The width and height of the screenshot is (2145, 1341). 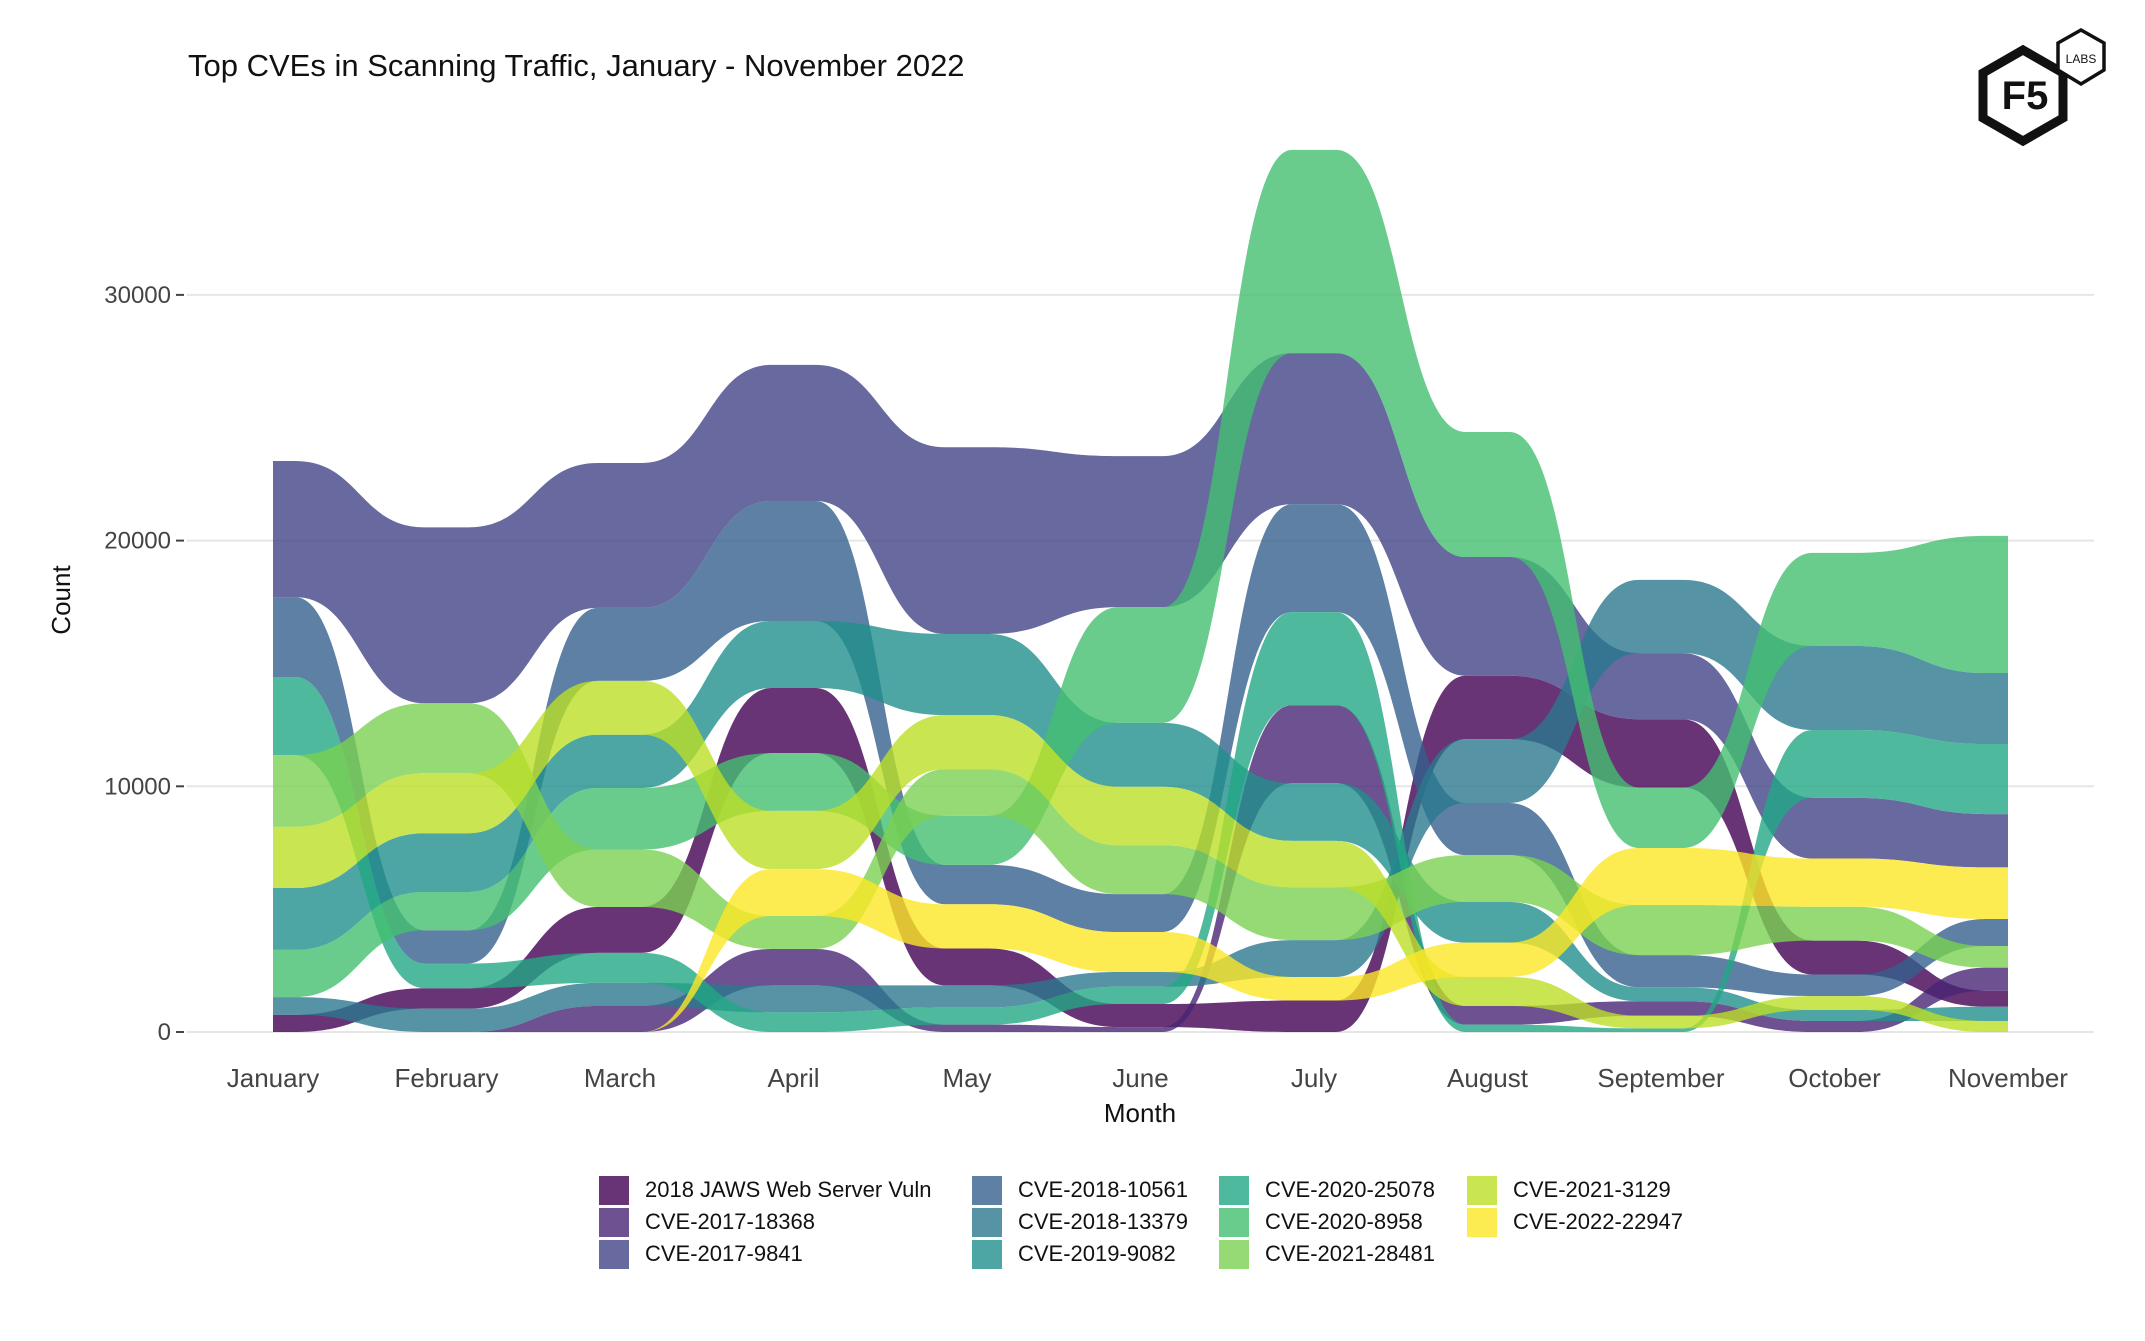 What do you see at coordinates (1598, 1221) in the screenshot?
I see `legend-label: CVE-2022-22947` at bounding box center [1598, 1221].